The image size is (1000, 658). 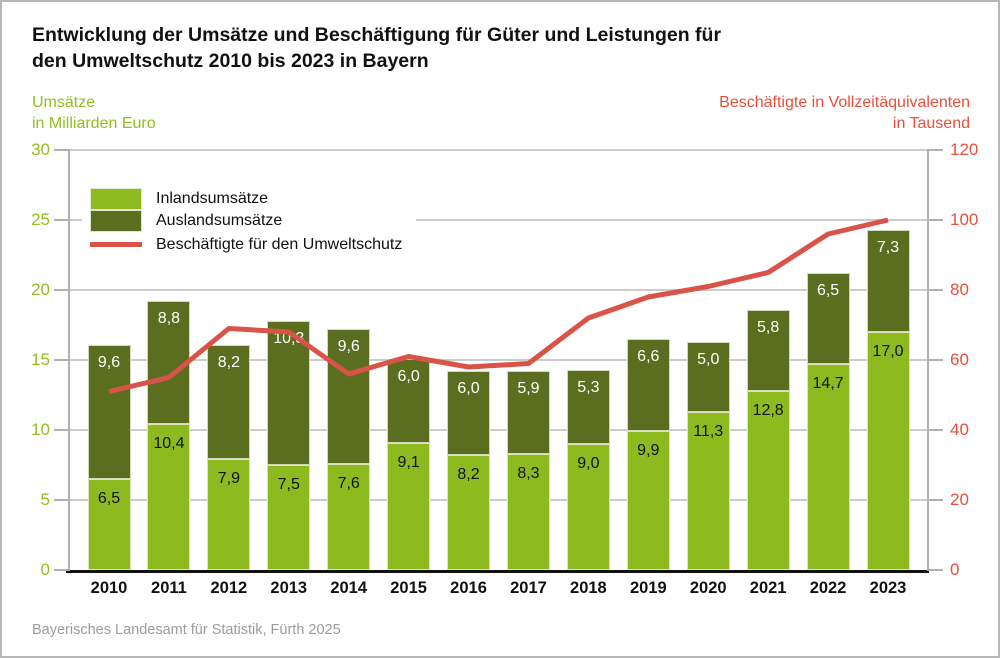 I want to click on ausland-legend-swatch, so click(x=116, y=221).